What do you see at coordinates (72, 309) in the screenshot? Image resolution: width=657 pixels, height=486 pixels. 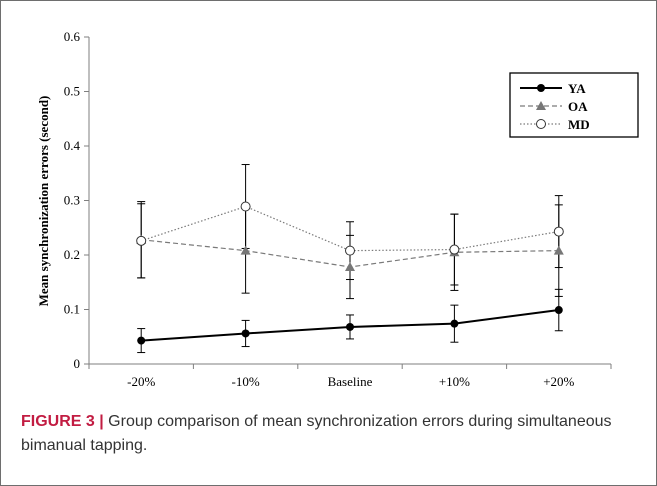 I see `y-tick-label: 0.1` at bounding box center [72, 309].